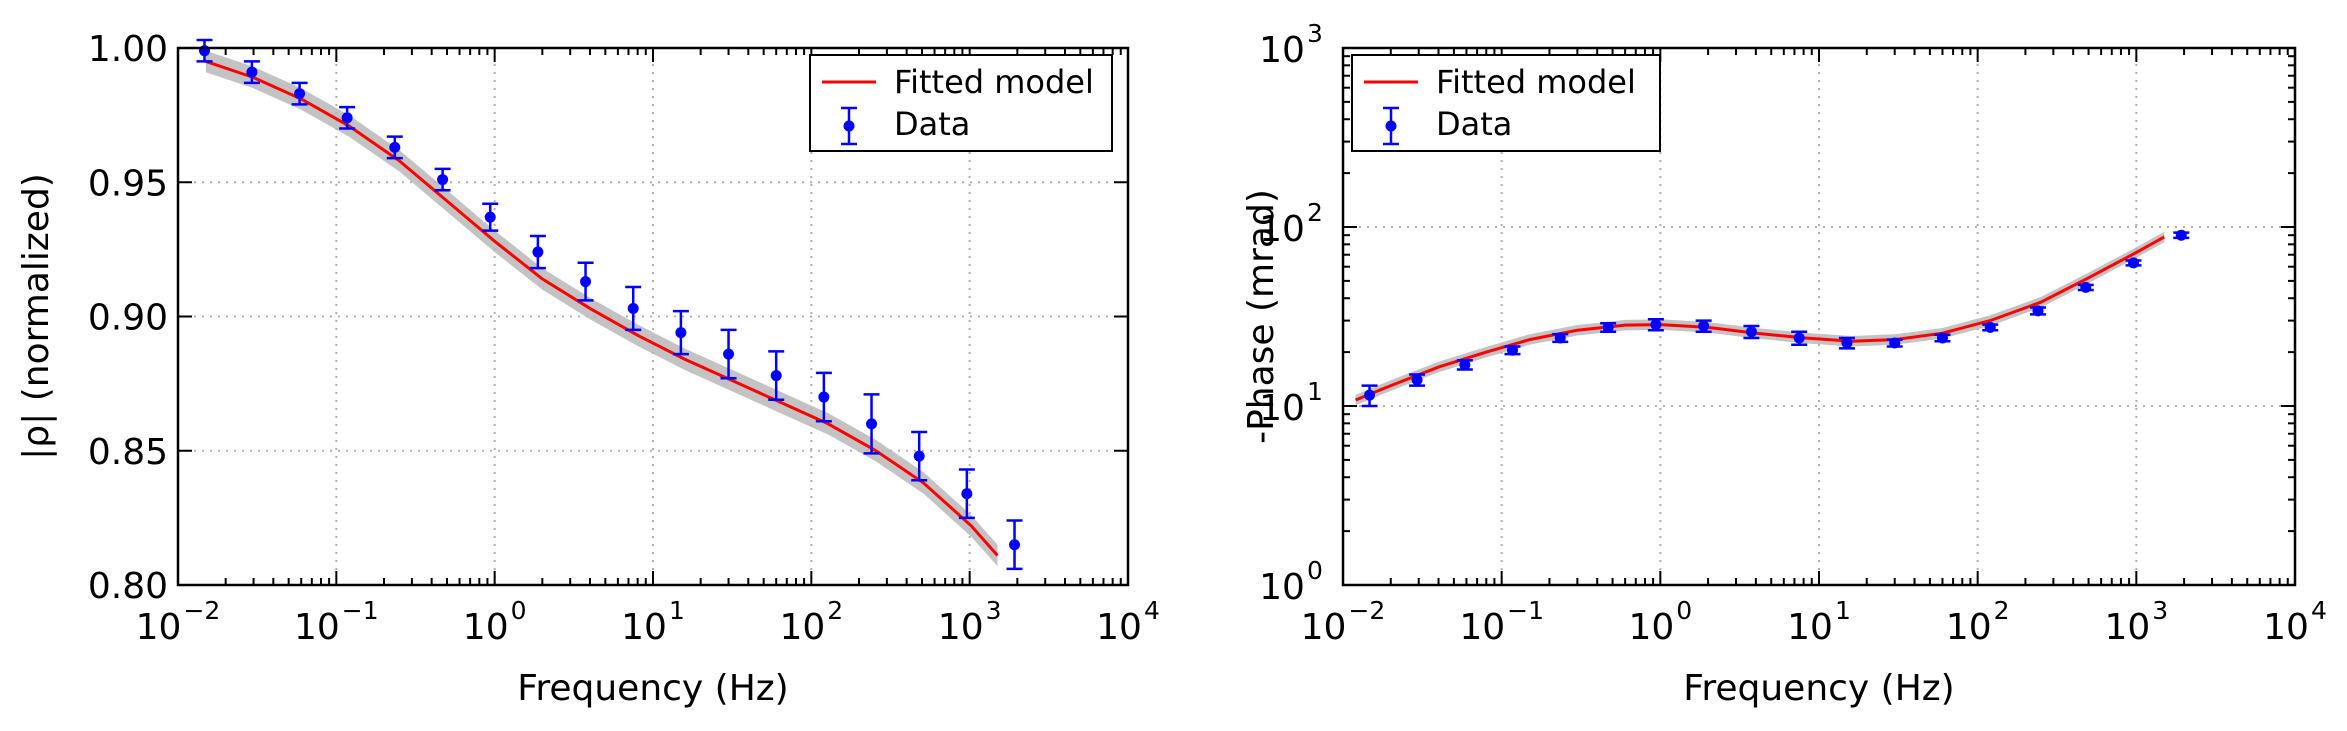  Describe the element at coordinates (128, 318) in the screenshot. I see `y-tick-label: 0.90` at that location.